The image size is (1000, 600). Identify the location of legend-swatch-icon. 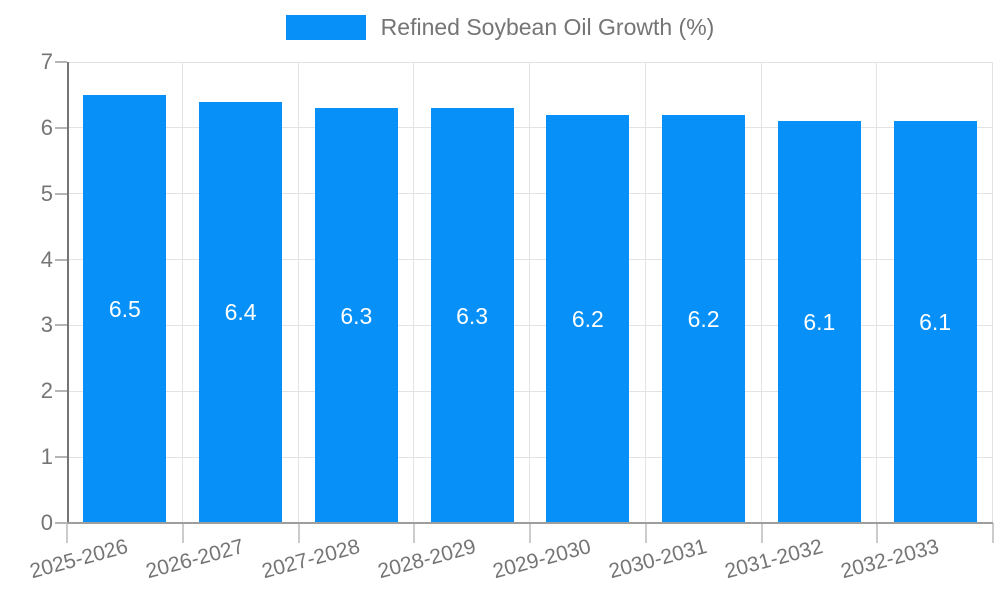
(325, 27).